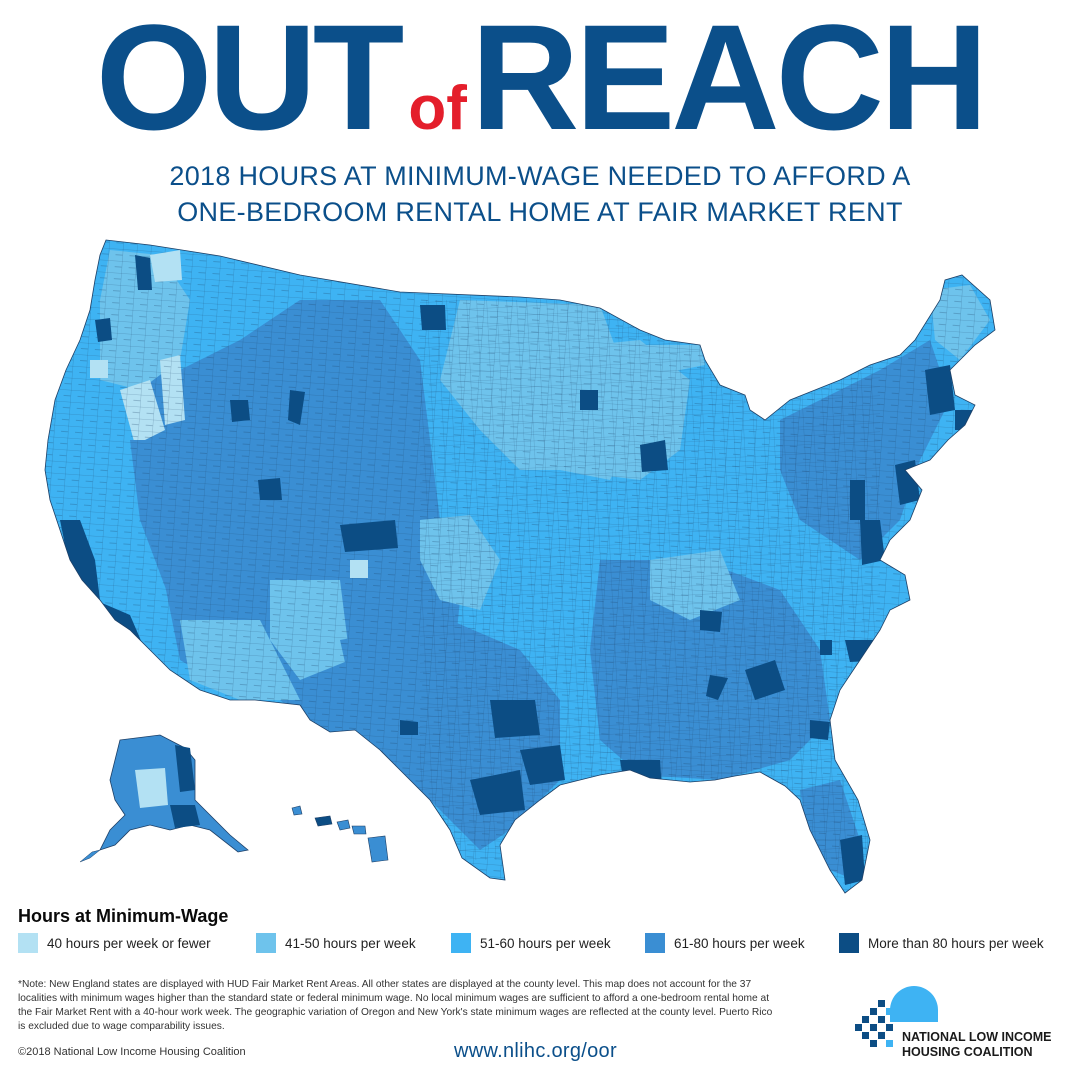  What do you see at coordinates (729, 80) in the screenshot?
I see `title-reach: REACH` at bounding box center [729, 80].